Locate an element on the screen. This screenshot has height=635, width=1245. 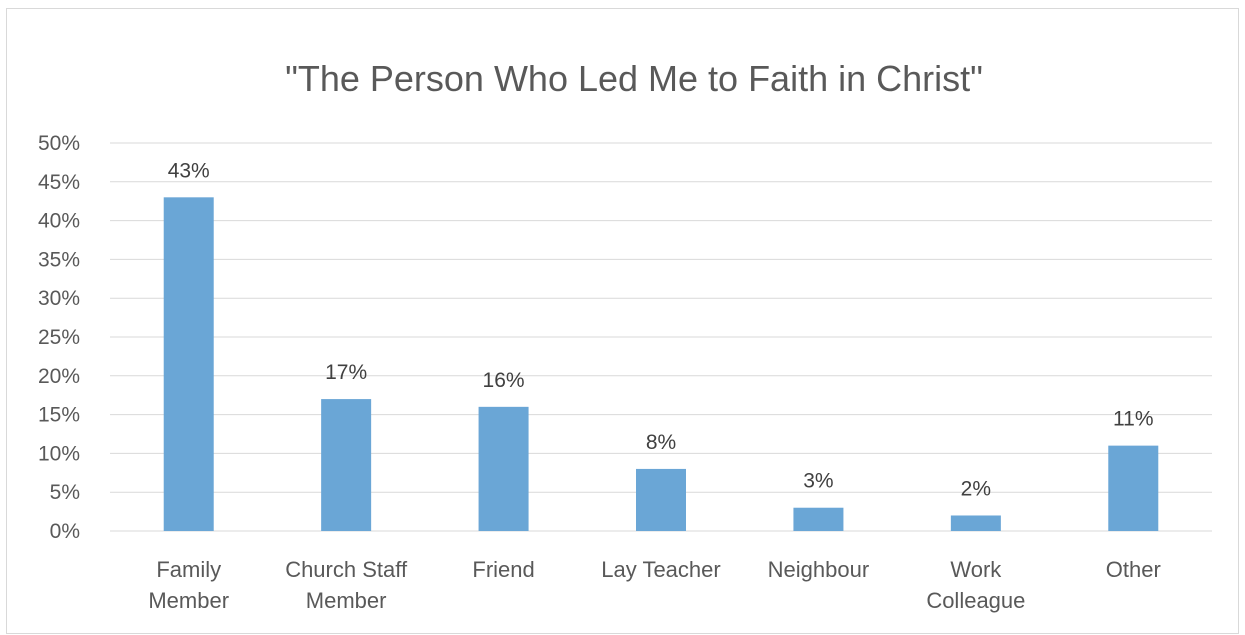
data-label: 3% is located at coordinates (818, 481).